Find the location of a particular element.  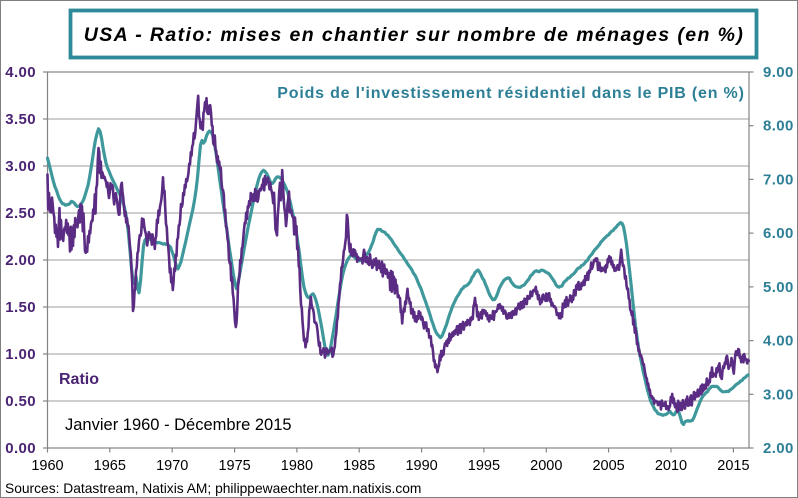

svg-text: 2000 is located at coordinates (546, 466).